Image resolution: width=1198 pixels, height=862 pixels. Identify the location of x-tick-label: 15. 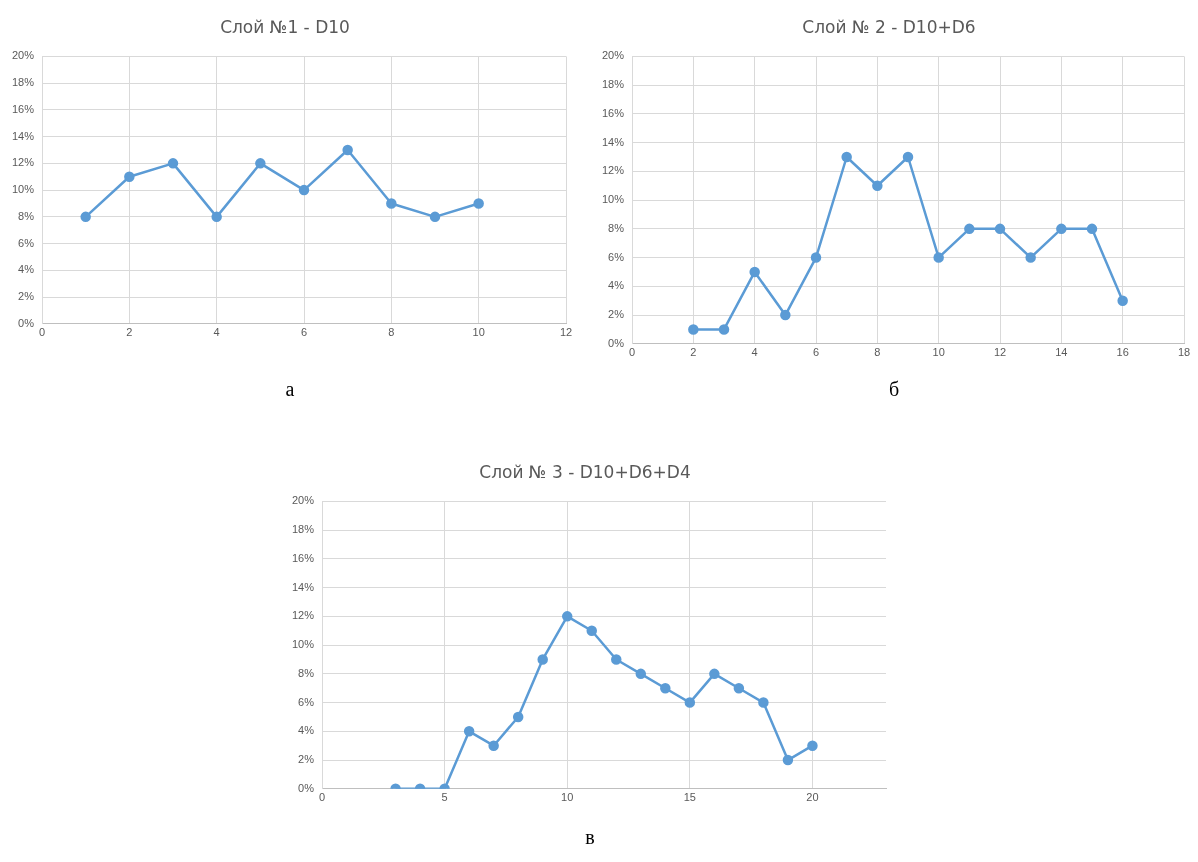
(689, 797).